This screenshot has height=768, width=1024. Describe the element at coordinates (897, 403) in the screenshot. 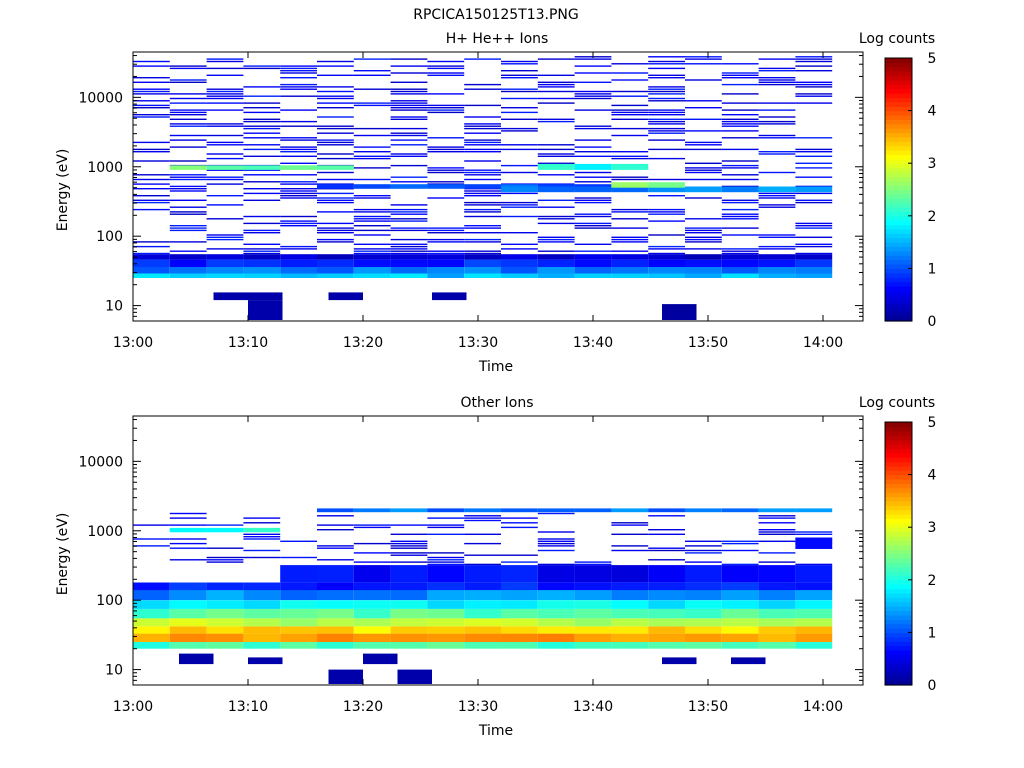

I see `colorbar-label: Log counts` at that location.